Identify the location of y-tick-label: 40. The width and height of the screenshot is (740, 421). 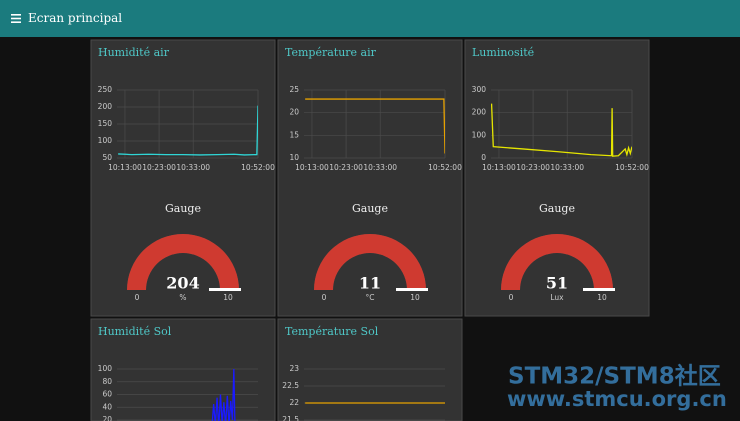
(107, 406).